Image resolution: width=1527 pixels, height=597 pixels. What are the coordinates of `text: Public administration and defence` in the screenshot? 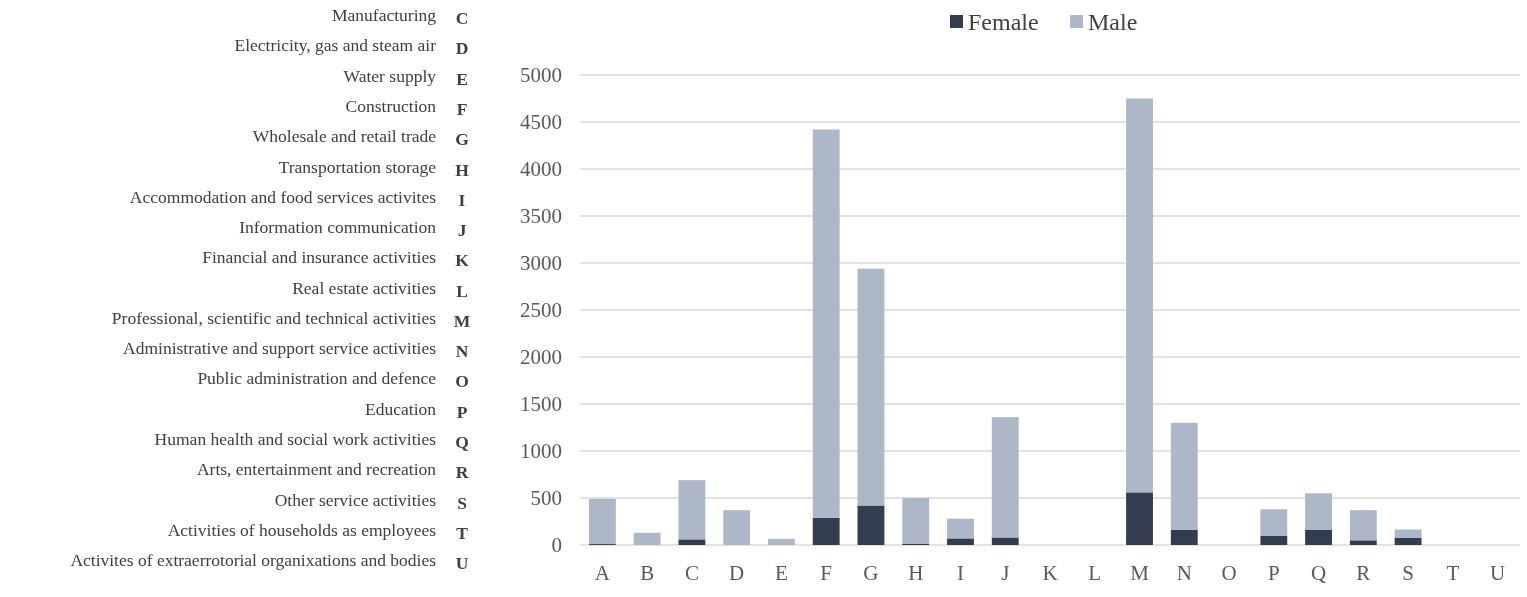 It's located at (317, 378).